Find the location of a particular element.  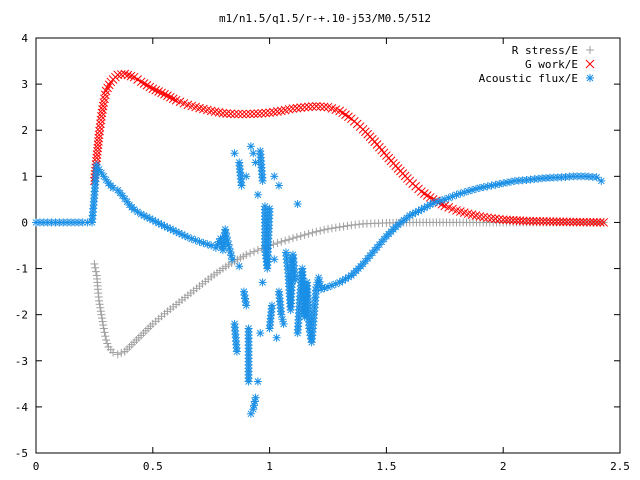

y-tick-label: -5 is located at coordinates (21, 453).